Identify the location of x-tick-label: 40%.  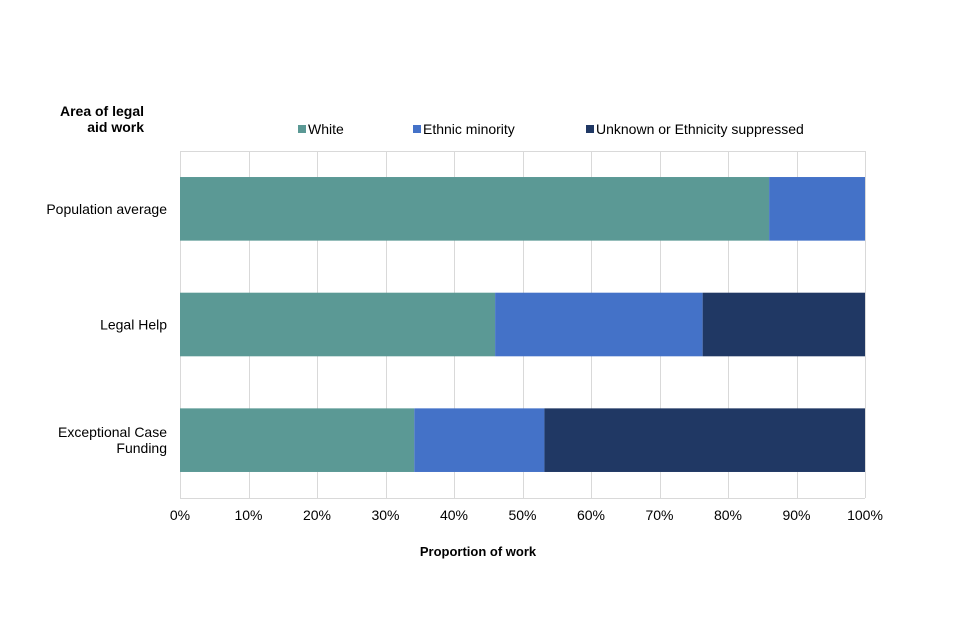
(454, 515).